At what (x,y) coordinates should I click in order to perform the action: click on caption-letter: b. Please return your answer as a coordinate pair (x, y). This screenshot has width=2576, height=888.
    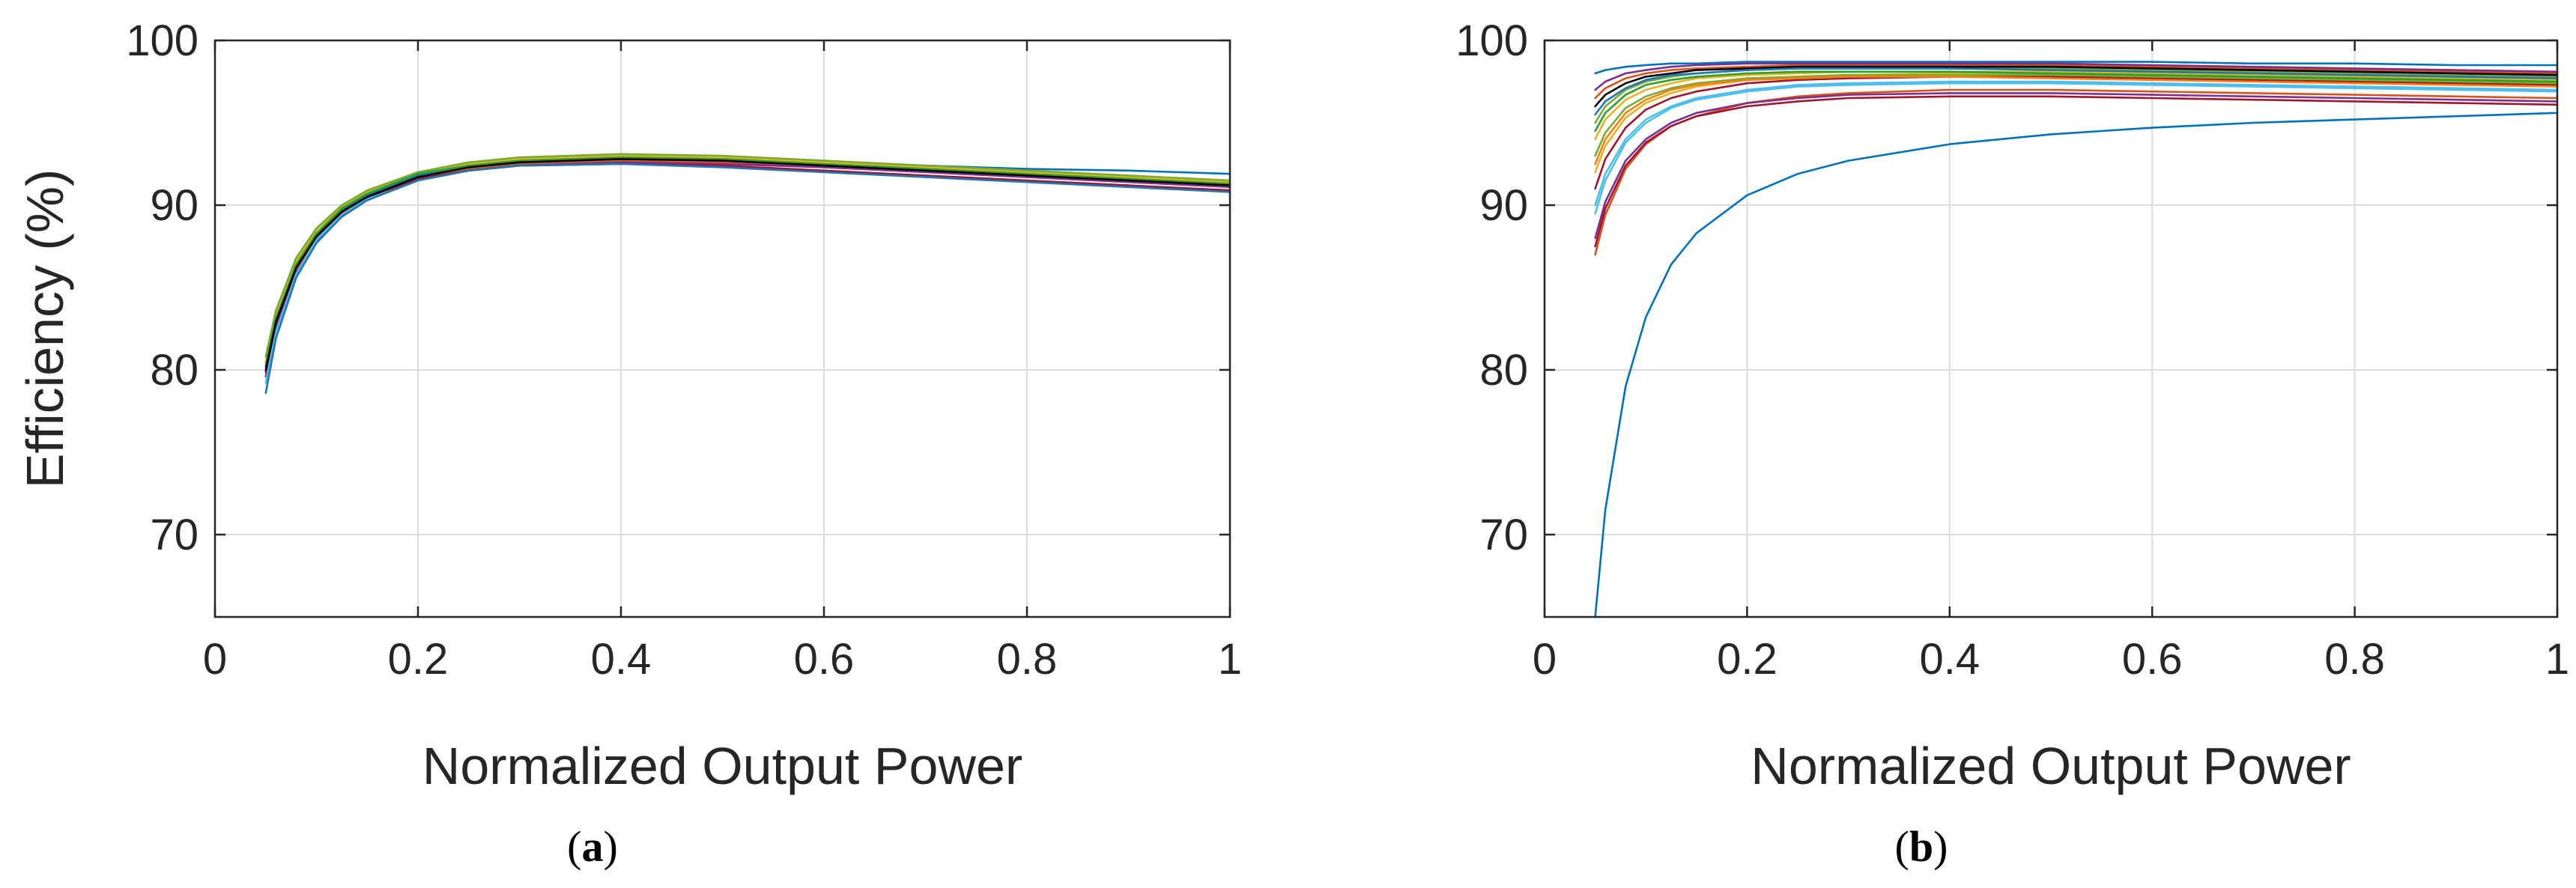
    Looking at the image, I should click on (1921, 846).